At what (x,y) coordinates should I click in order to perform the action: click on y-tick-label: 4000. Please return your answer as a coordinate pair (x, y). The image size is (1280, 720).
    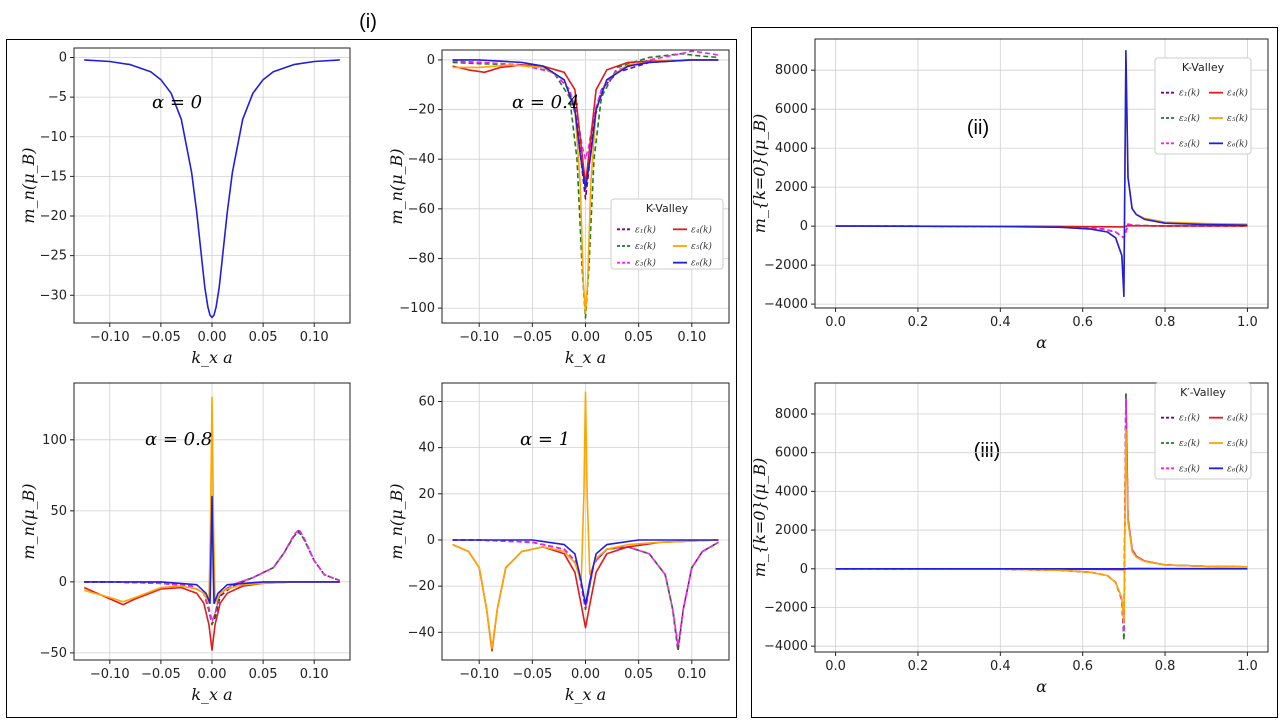
    Looking at the image, I should click on (791, 148).